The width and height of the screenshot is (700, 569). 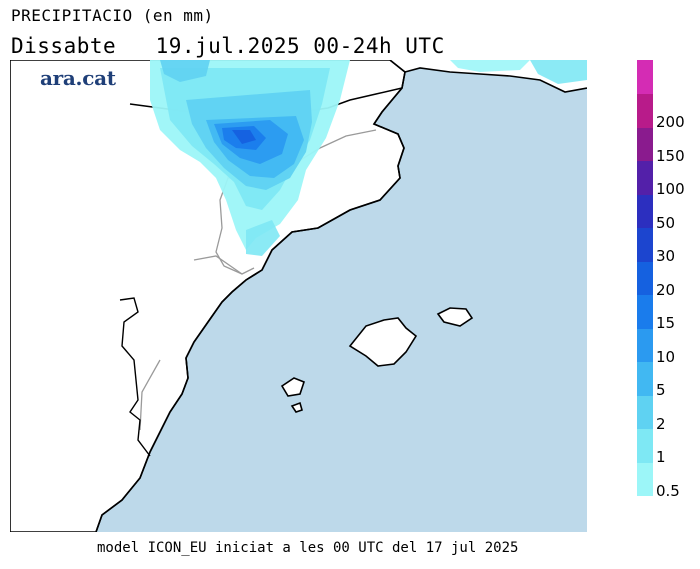 I want to click on legend-label: 20, so click(x=666, y=289).